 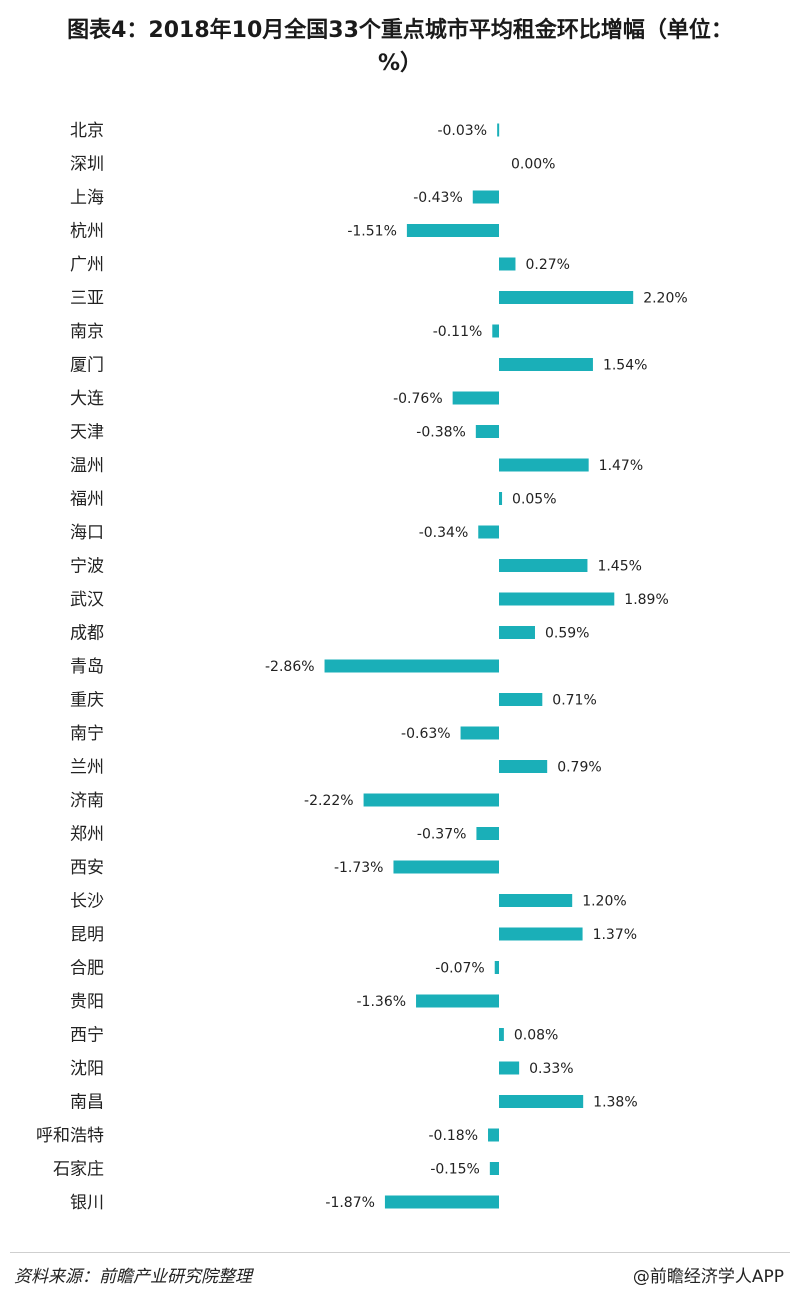 I want to click on category-label: 昆明, so click(x=87, y=935).